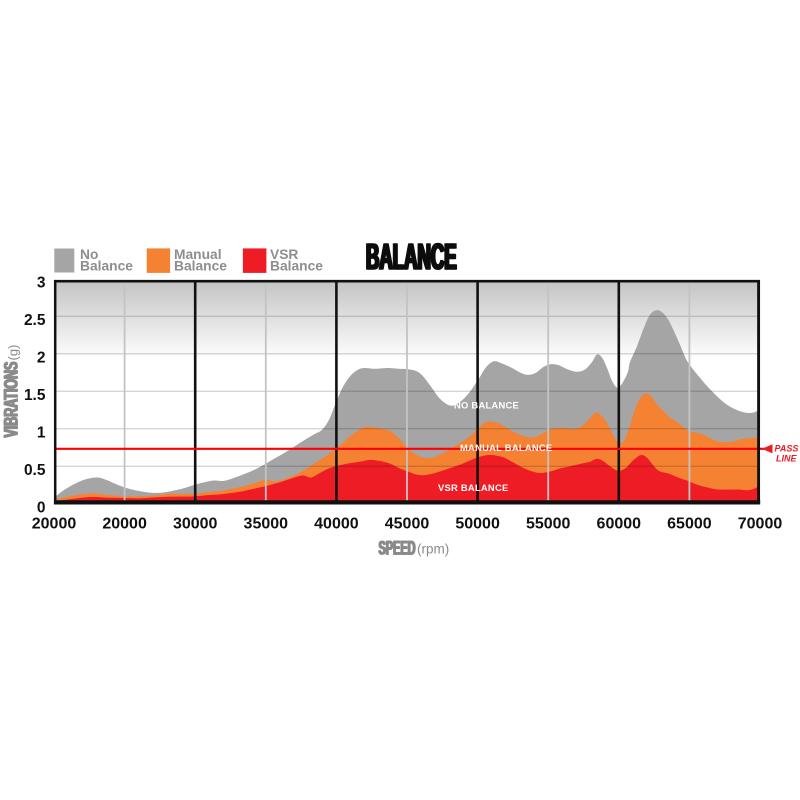 The width and height of the screenshot is (800, 800). Describe the element at coordinates (13, 353) in the screenshot. I see `svg-text: (g)` at that location.